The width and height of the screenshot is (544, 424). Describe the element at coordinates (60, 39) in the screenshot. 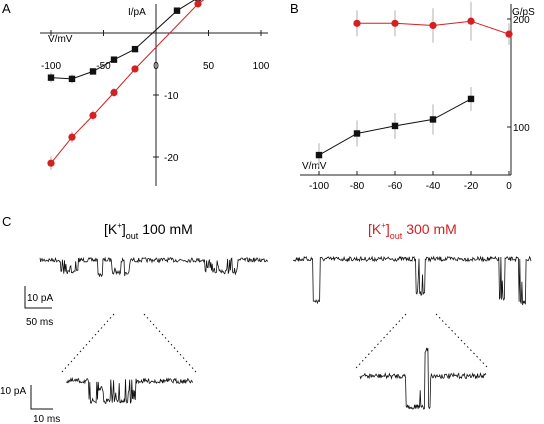

I see `iv-x-axis-label: V/mV` at that location.